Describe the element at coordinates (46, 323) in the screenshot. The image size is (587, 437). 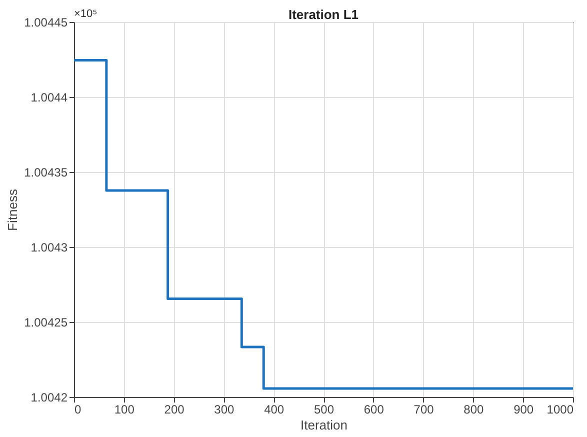
I see `y-tick-label: 1.00425` at that location.